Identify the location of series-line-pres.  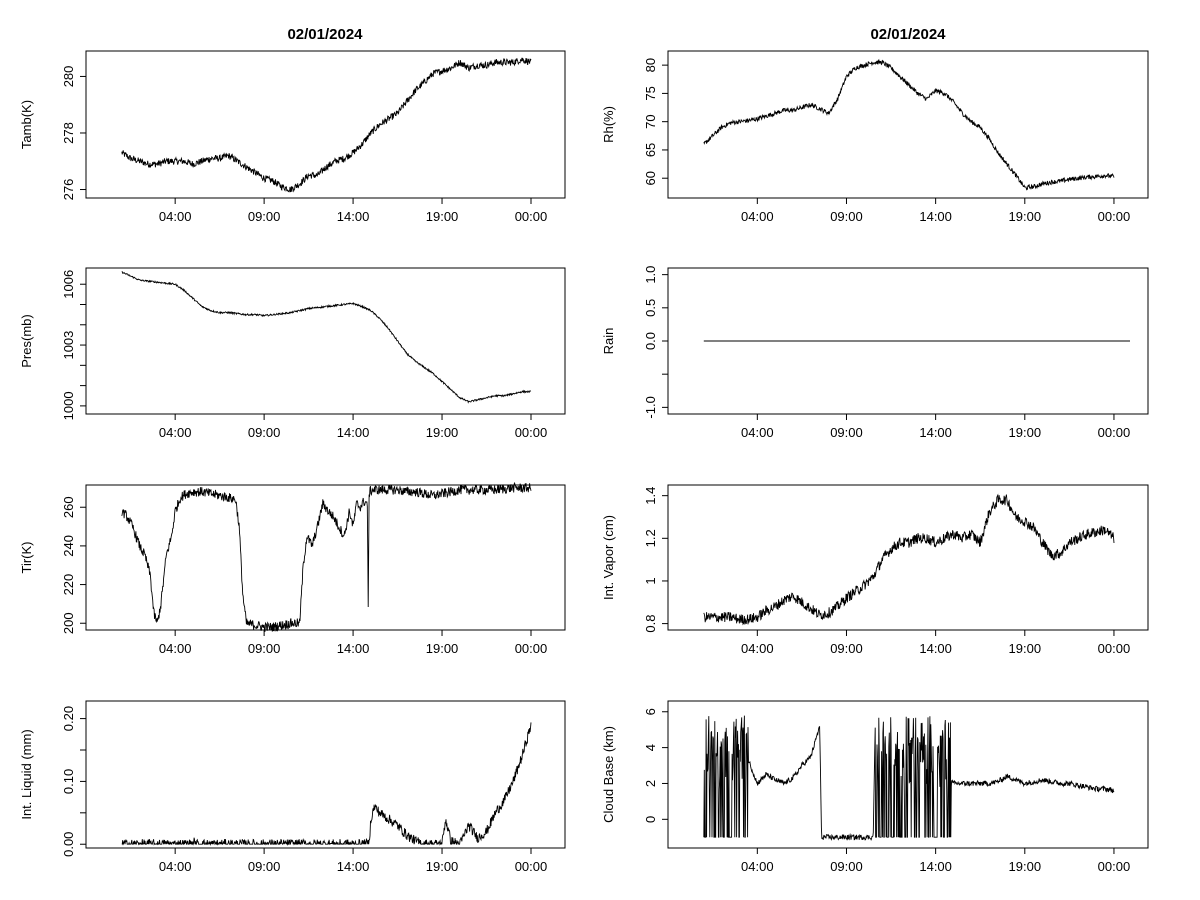
(326, 337).